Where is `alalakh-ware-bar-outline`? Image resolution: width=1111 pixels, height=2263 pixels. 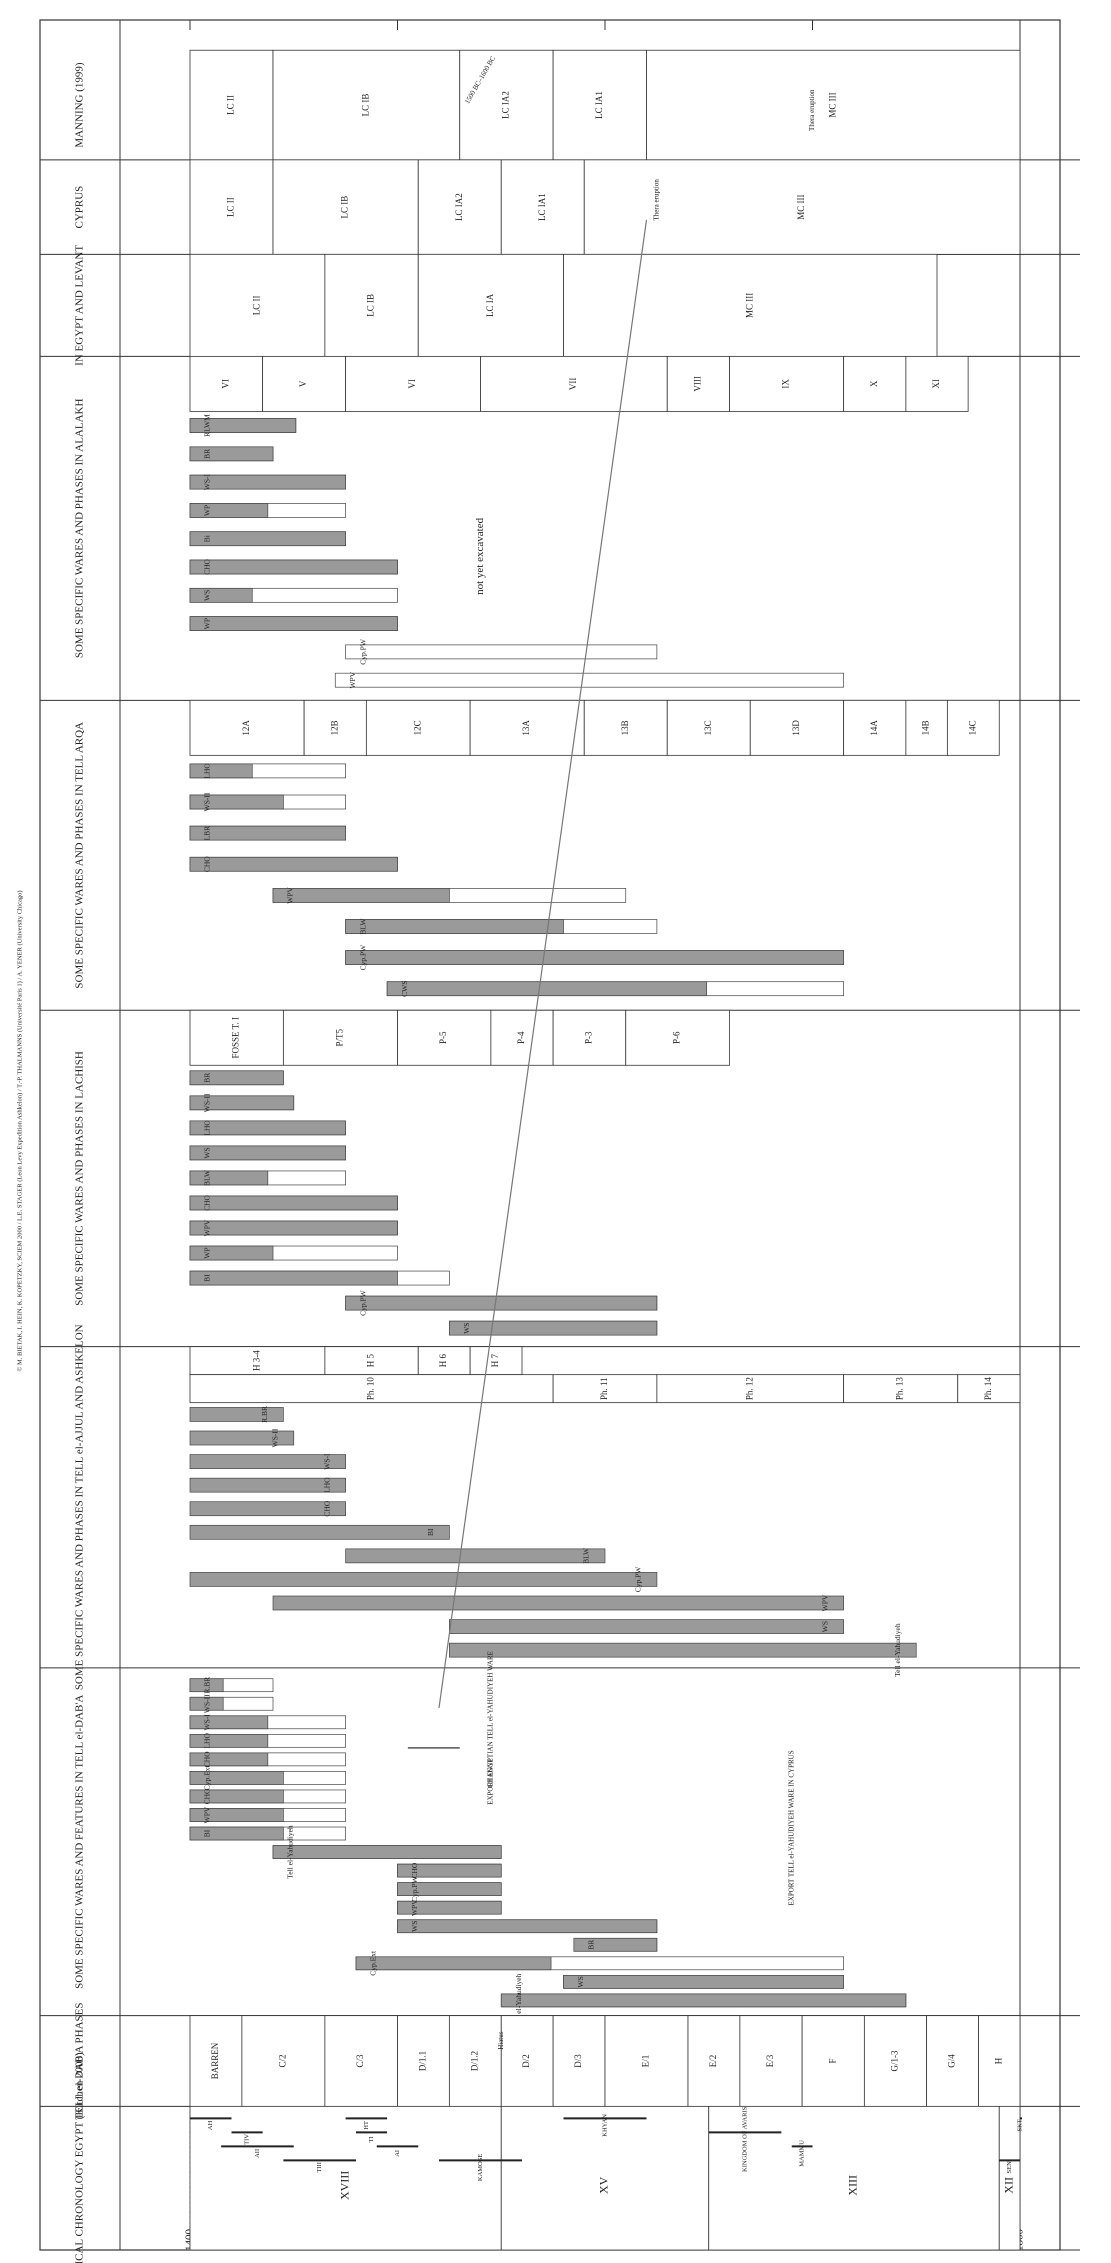 alalakh-ware-bar-outline is located at coordinates (501, 652).